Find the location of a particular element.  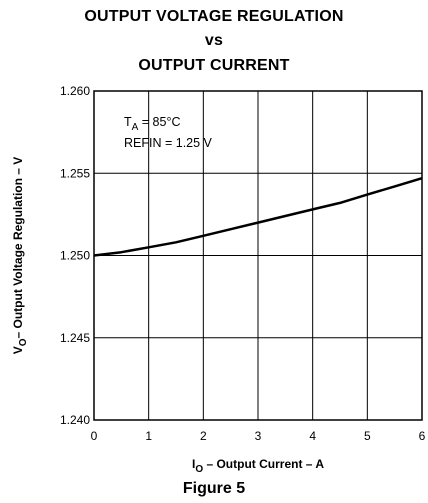

series-group is located at coordinates (258, 217).